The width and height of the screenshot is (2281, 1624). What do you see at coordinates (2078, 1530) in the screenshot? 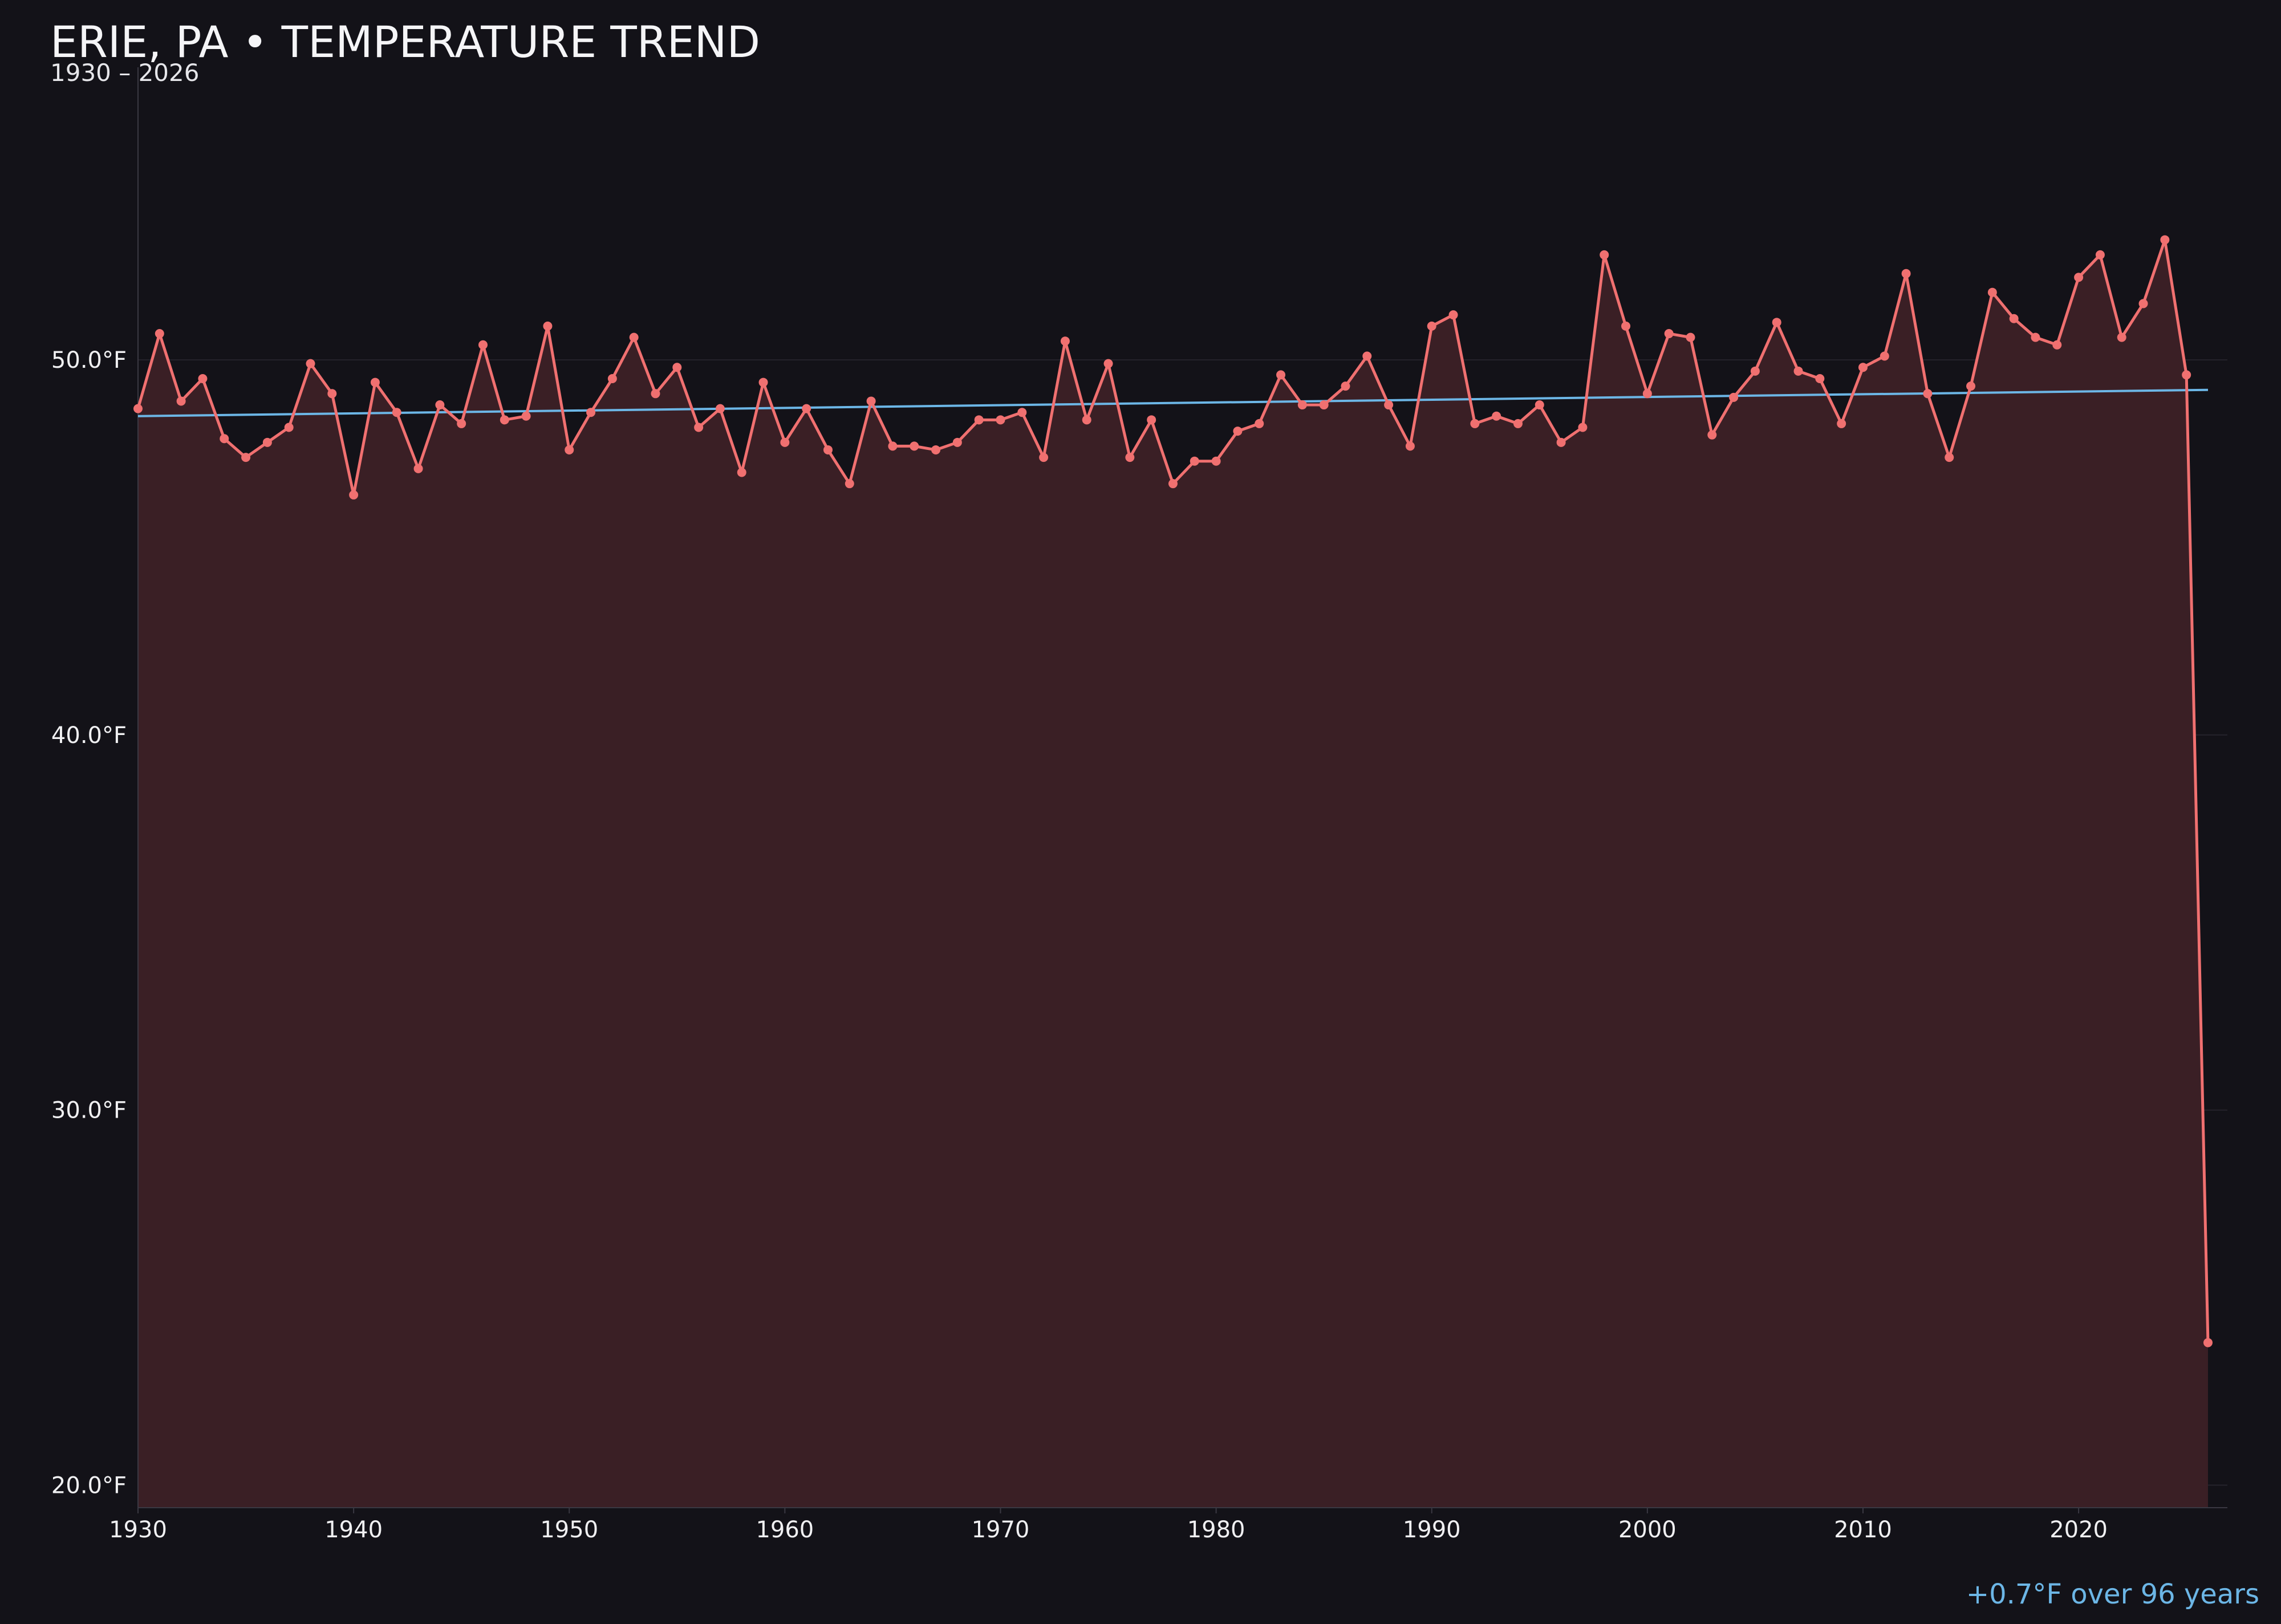
I see `x-tick-label: 2020` at bounding box center [2078, 1530].